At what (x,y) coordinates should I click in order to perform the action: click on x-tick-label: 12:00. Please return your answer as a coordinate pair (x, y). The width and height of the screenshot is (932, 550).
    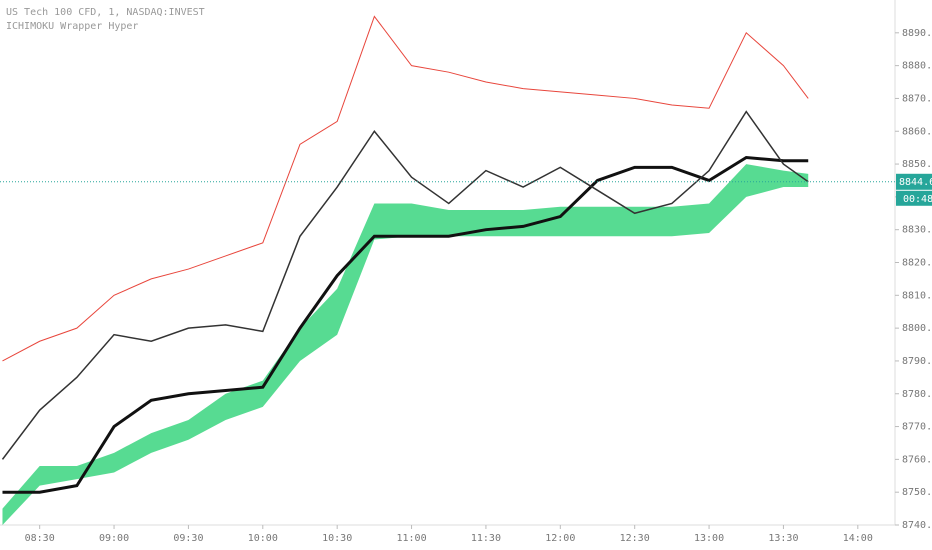
    Looking at the image, I should click on (560, 538).